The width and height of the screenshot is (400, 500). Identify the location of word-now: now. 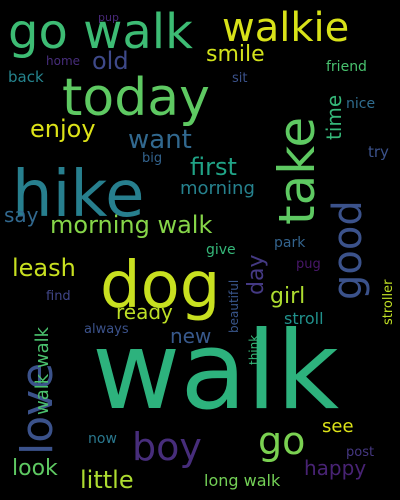
(102, 439).